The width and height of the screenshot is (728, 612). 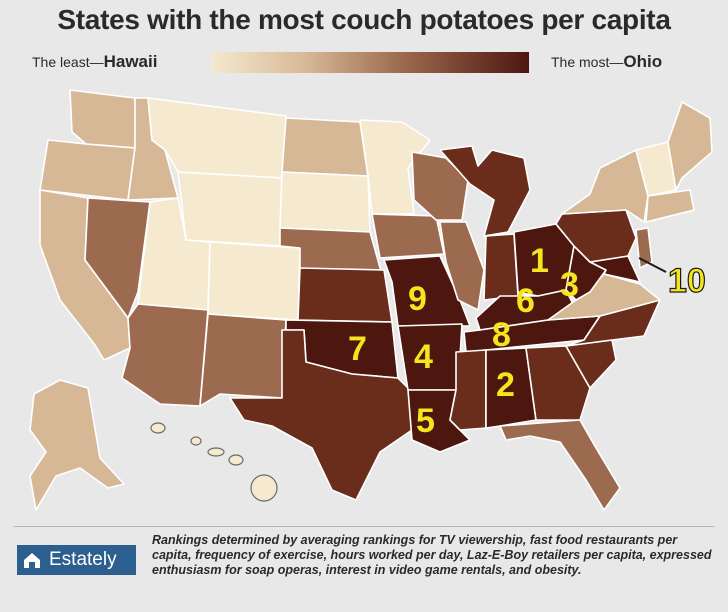 What do you see at coordinates (345, 295) in the screenshot?
I see `state-kansas` at bounding box center [345, 295].